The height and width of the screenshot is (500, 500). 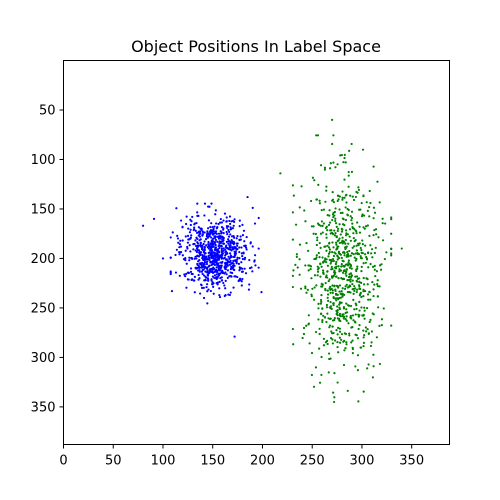 What do you see at coordinates (163, 461) in the screenshot?
I see `x-tick-label: 100` at bounding box center [163, 461].